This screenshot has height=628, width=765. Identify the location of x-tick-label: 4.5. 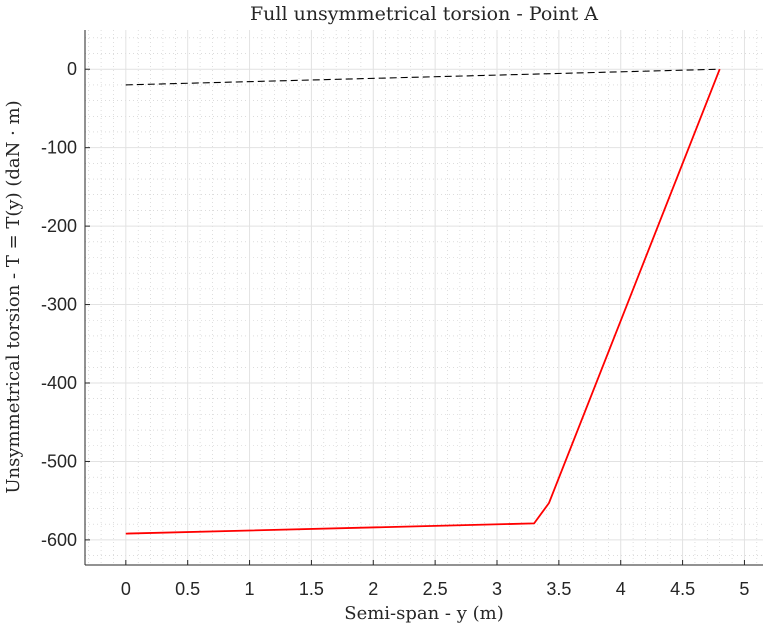
(682, 589).